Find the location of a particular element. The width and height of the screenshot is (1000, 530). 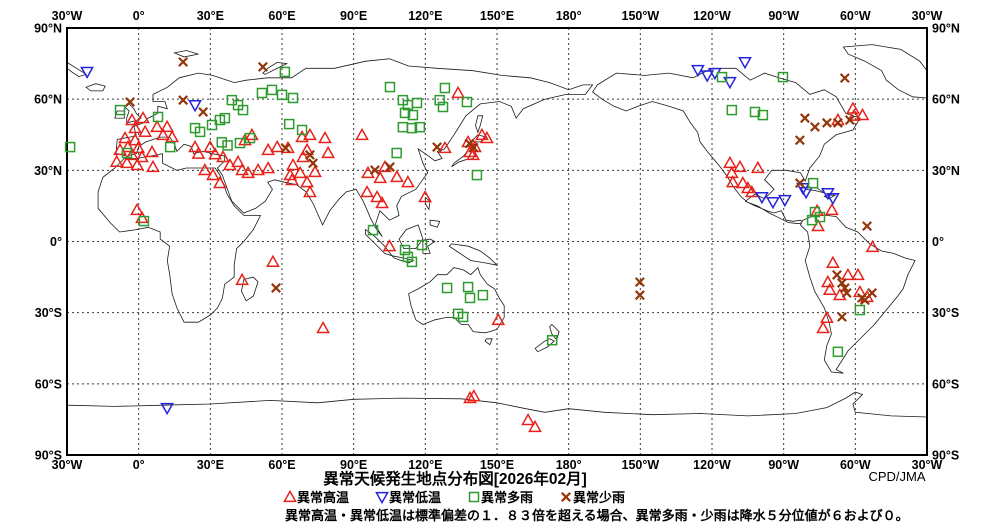

lon-tick-label-bottom: 90°E is located at coordinates (353, 465).